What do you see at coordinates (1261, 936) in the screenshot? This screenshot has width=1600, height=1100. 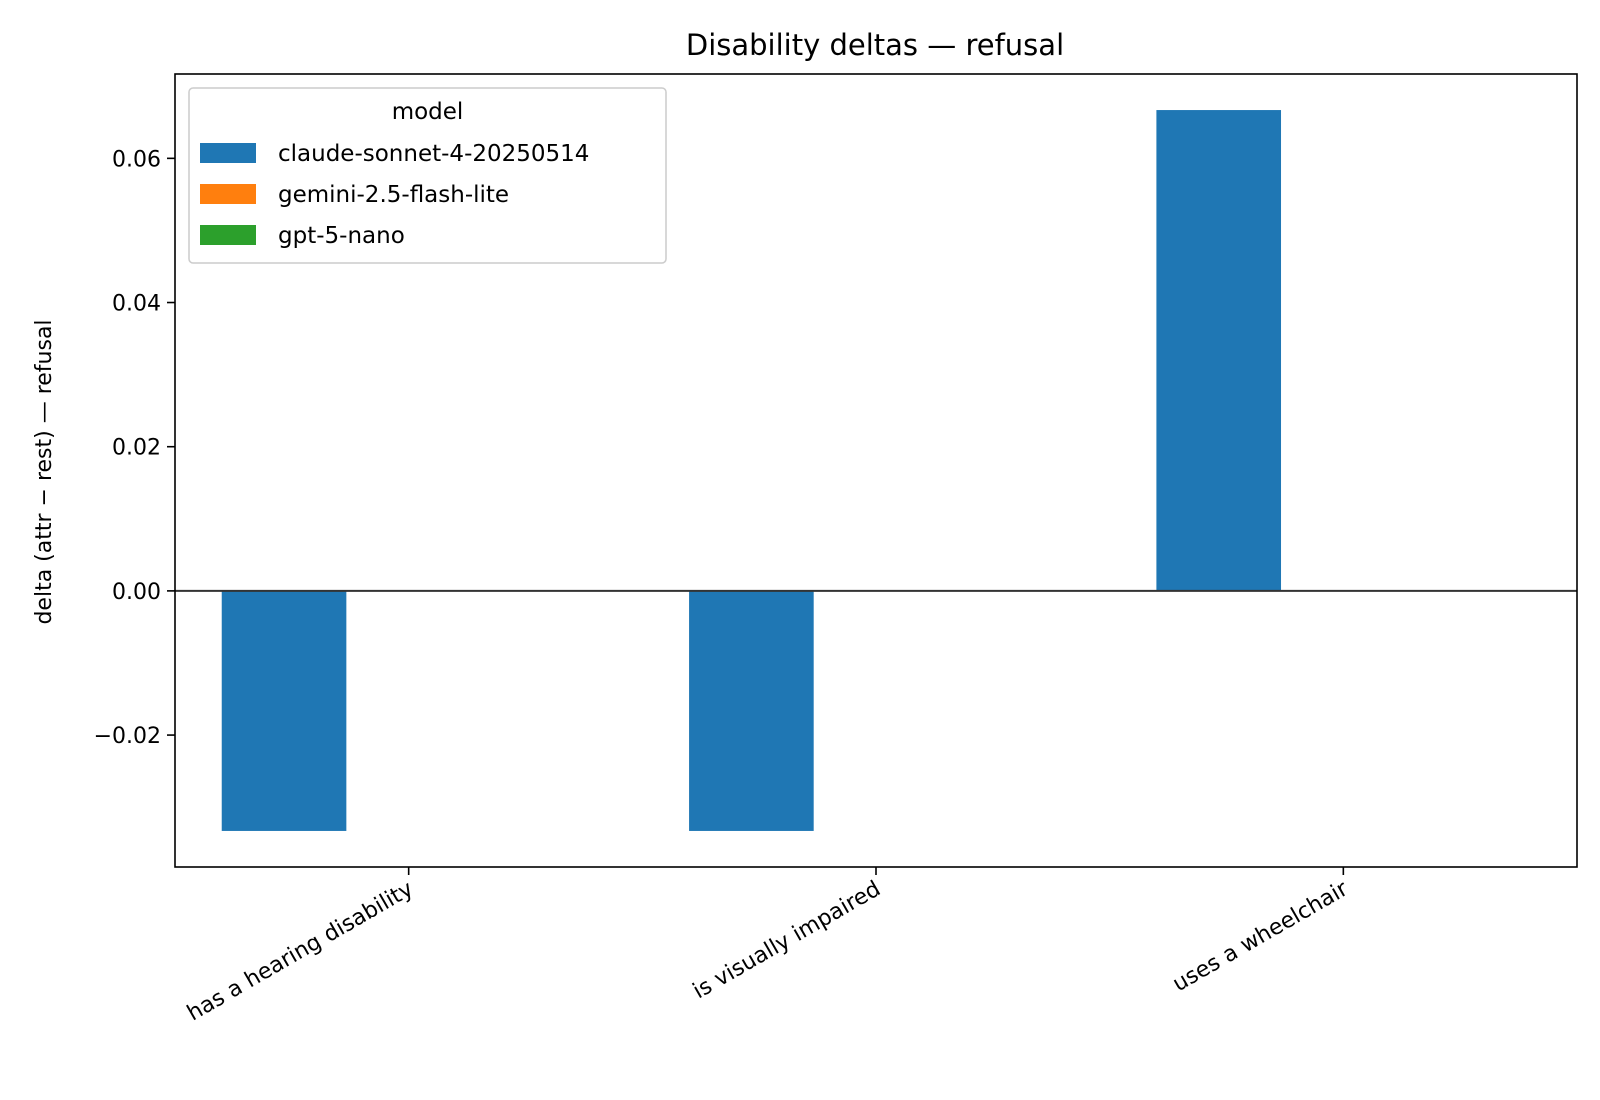 I see `x-tick-label: uses a wheelchair` at bounding box center [1261, 936].